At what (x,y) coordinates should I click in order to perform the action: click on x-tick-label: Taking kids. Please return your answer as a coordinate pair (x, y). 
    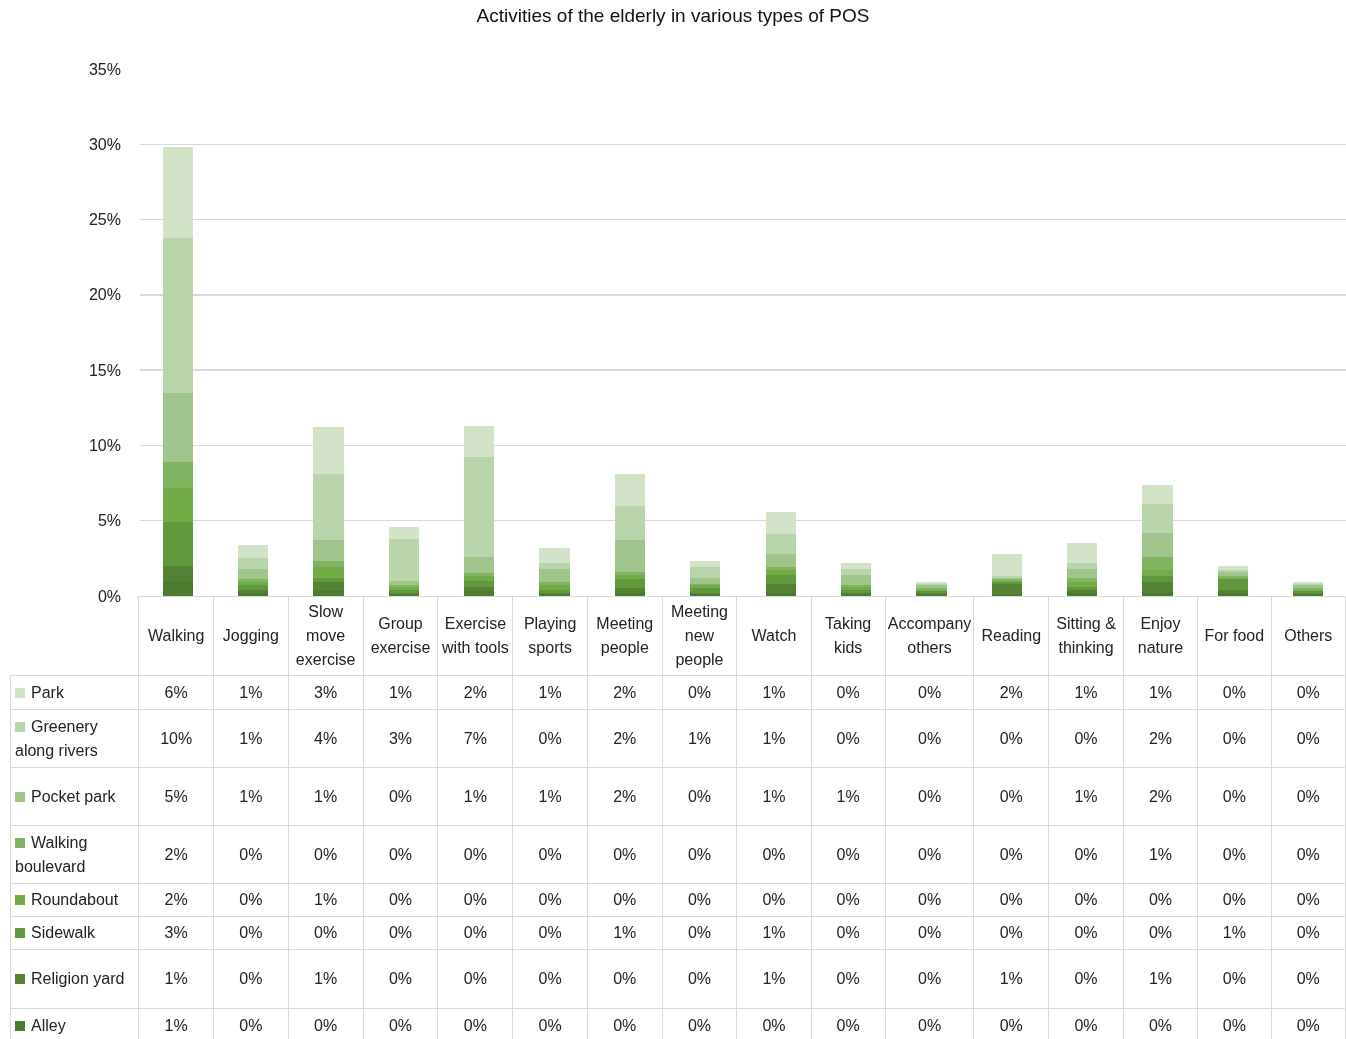
    Looking at the image, I should click on (848, 636).